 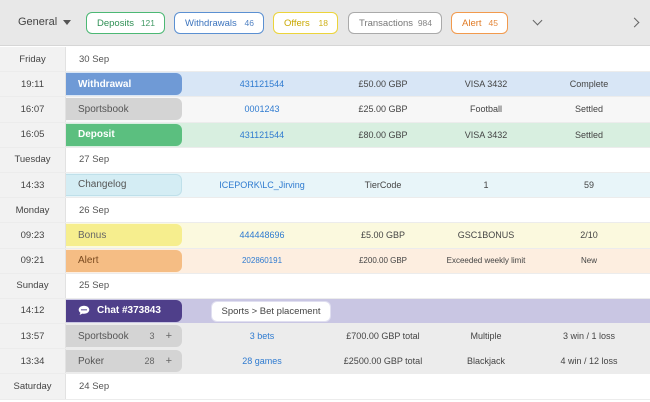 I want to click on reference-link: 3 bets, so click(x=262, y=336).